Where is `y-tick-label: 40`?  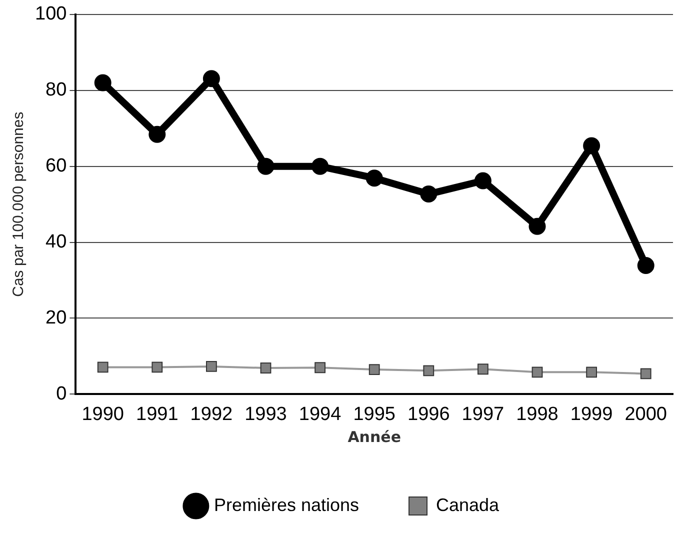 y-tick-label: 40 is located at coordinates (56, 242).